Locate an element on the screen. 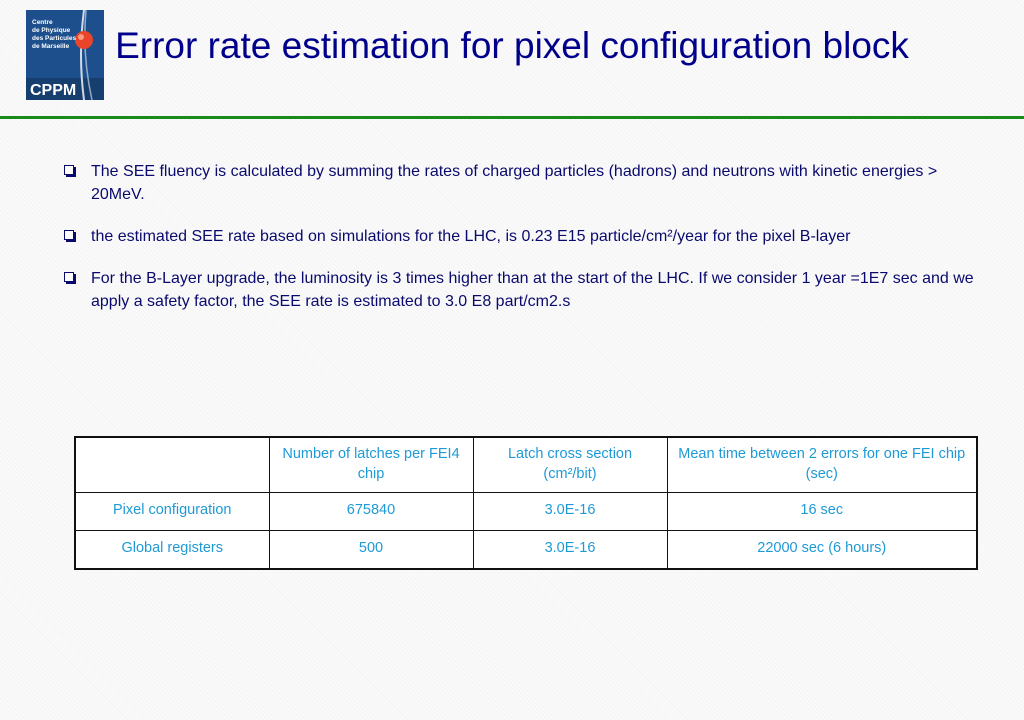 The height and width of the screenshot is (720, 1024). logo-line-1: Centre is located at coordinates (42, 22).